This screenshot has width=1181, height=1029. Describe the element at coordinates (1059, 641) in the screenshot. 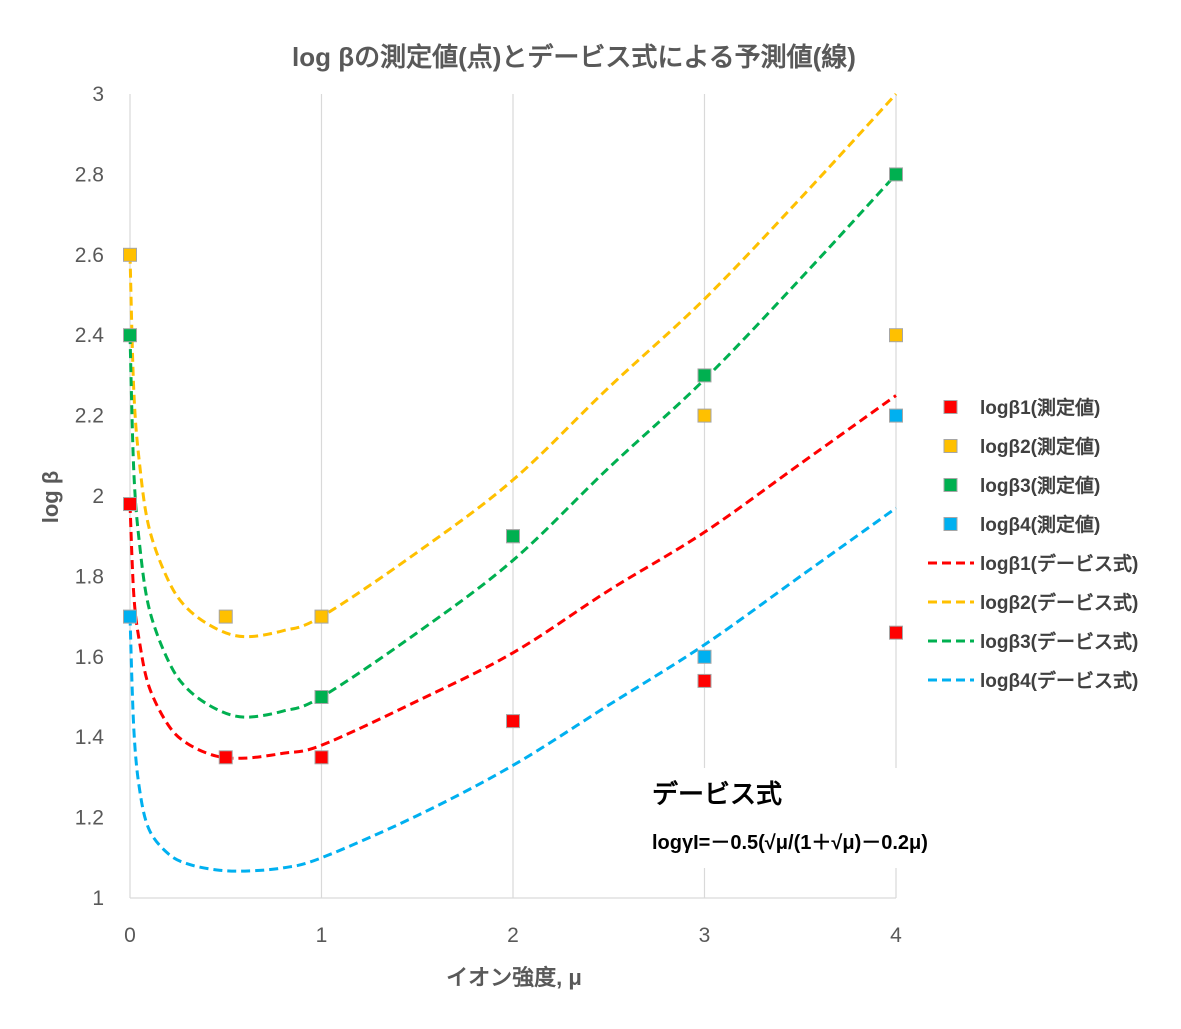

I see `legend-label-7: logβ3(デービス式)` at that location.